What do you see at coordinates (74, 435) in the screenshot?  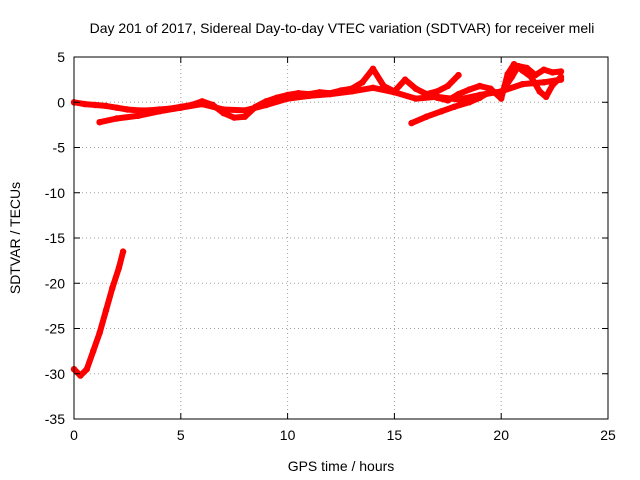 I see `x-tick-label: 0` at bounding box center [74, 435].